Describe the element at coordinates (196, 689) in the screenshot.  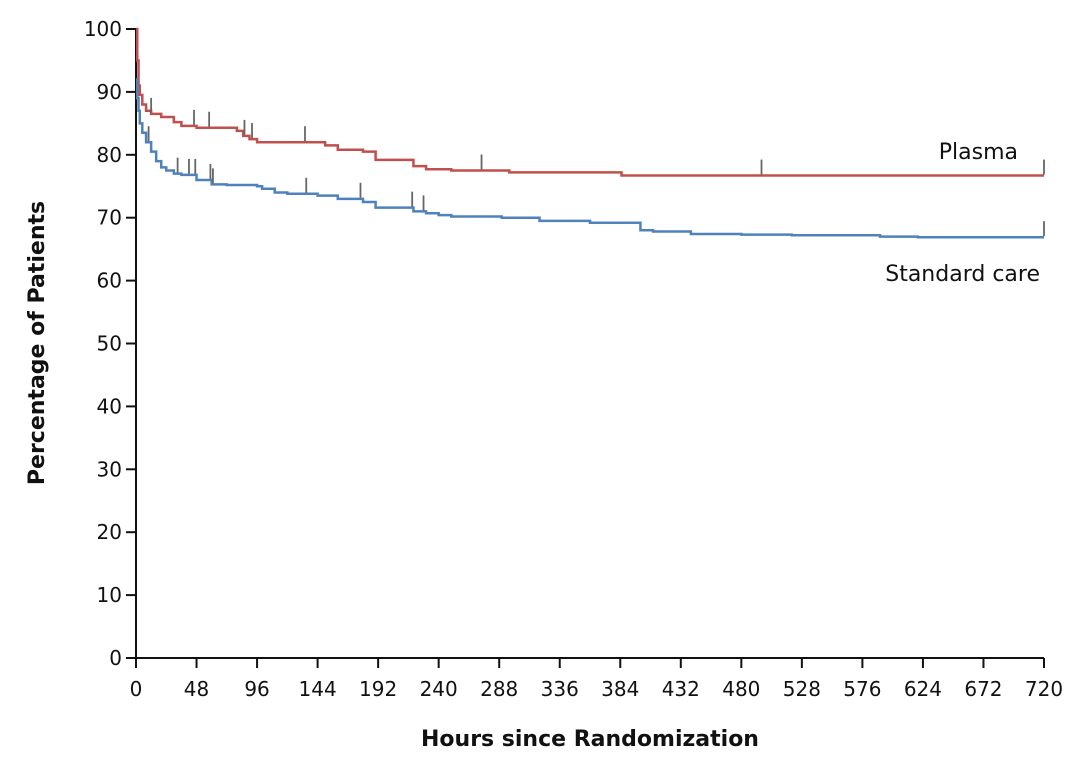
I see `x-tick-label: 48` at that location.